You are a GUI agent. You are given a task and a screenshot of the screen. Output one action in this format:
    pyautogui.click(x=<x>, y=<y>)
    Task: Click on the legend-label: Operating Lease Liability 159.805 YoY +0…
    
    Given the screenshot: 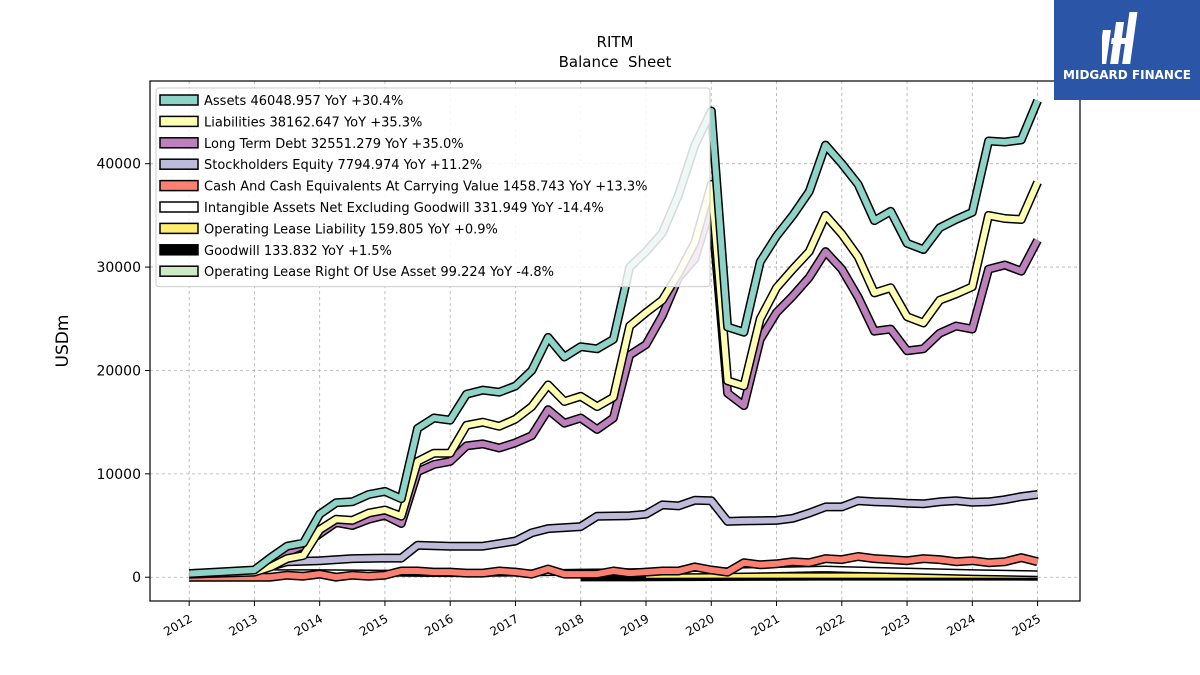 What is the action you would take?
    pyautogui.click(x=351, y=229)
    